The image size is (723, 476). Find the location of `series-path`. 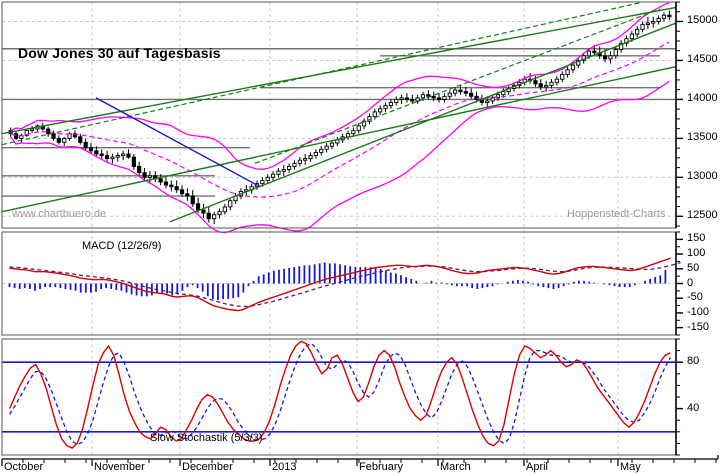

series-path is located at coordinates (340, 284).